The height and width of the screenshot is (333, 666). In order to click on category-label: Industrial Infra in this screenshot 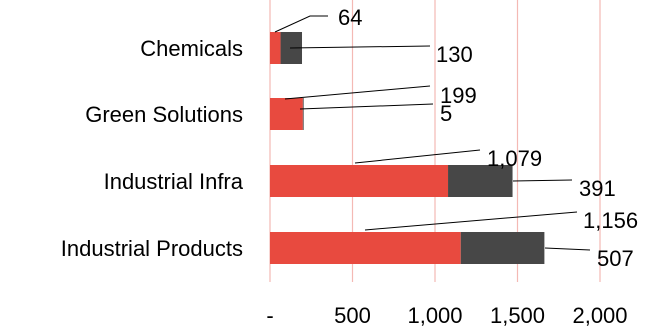, I will do `click(174, 181)`.